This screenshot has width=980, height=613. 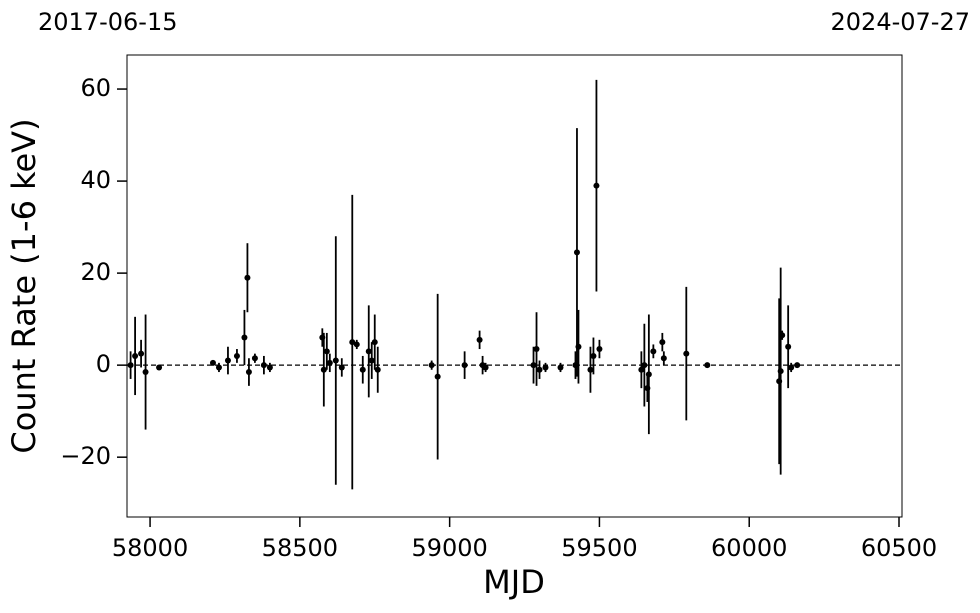 What do you see at coordinates (107, 22) in the screenshot?
I see `annotation: 2017-06-15` at bounding box center [107, 22].